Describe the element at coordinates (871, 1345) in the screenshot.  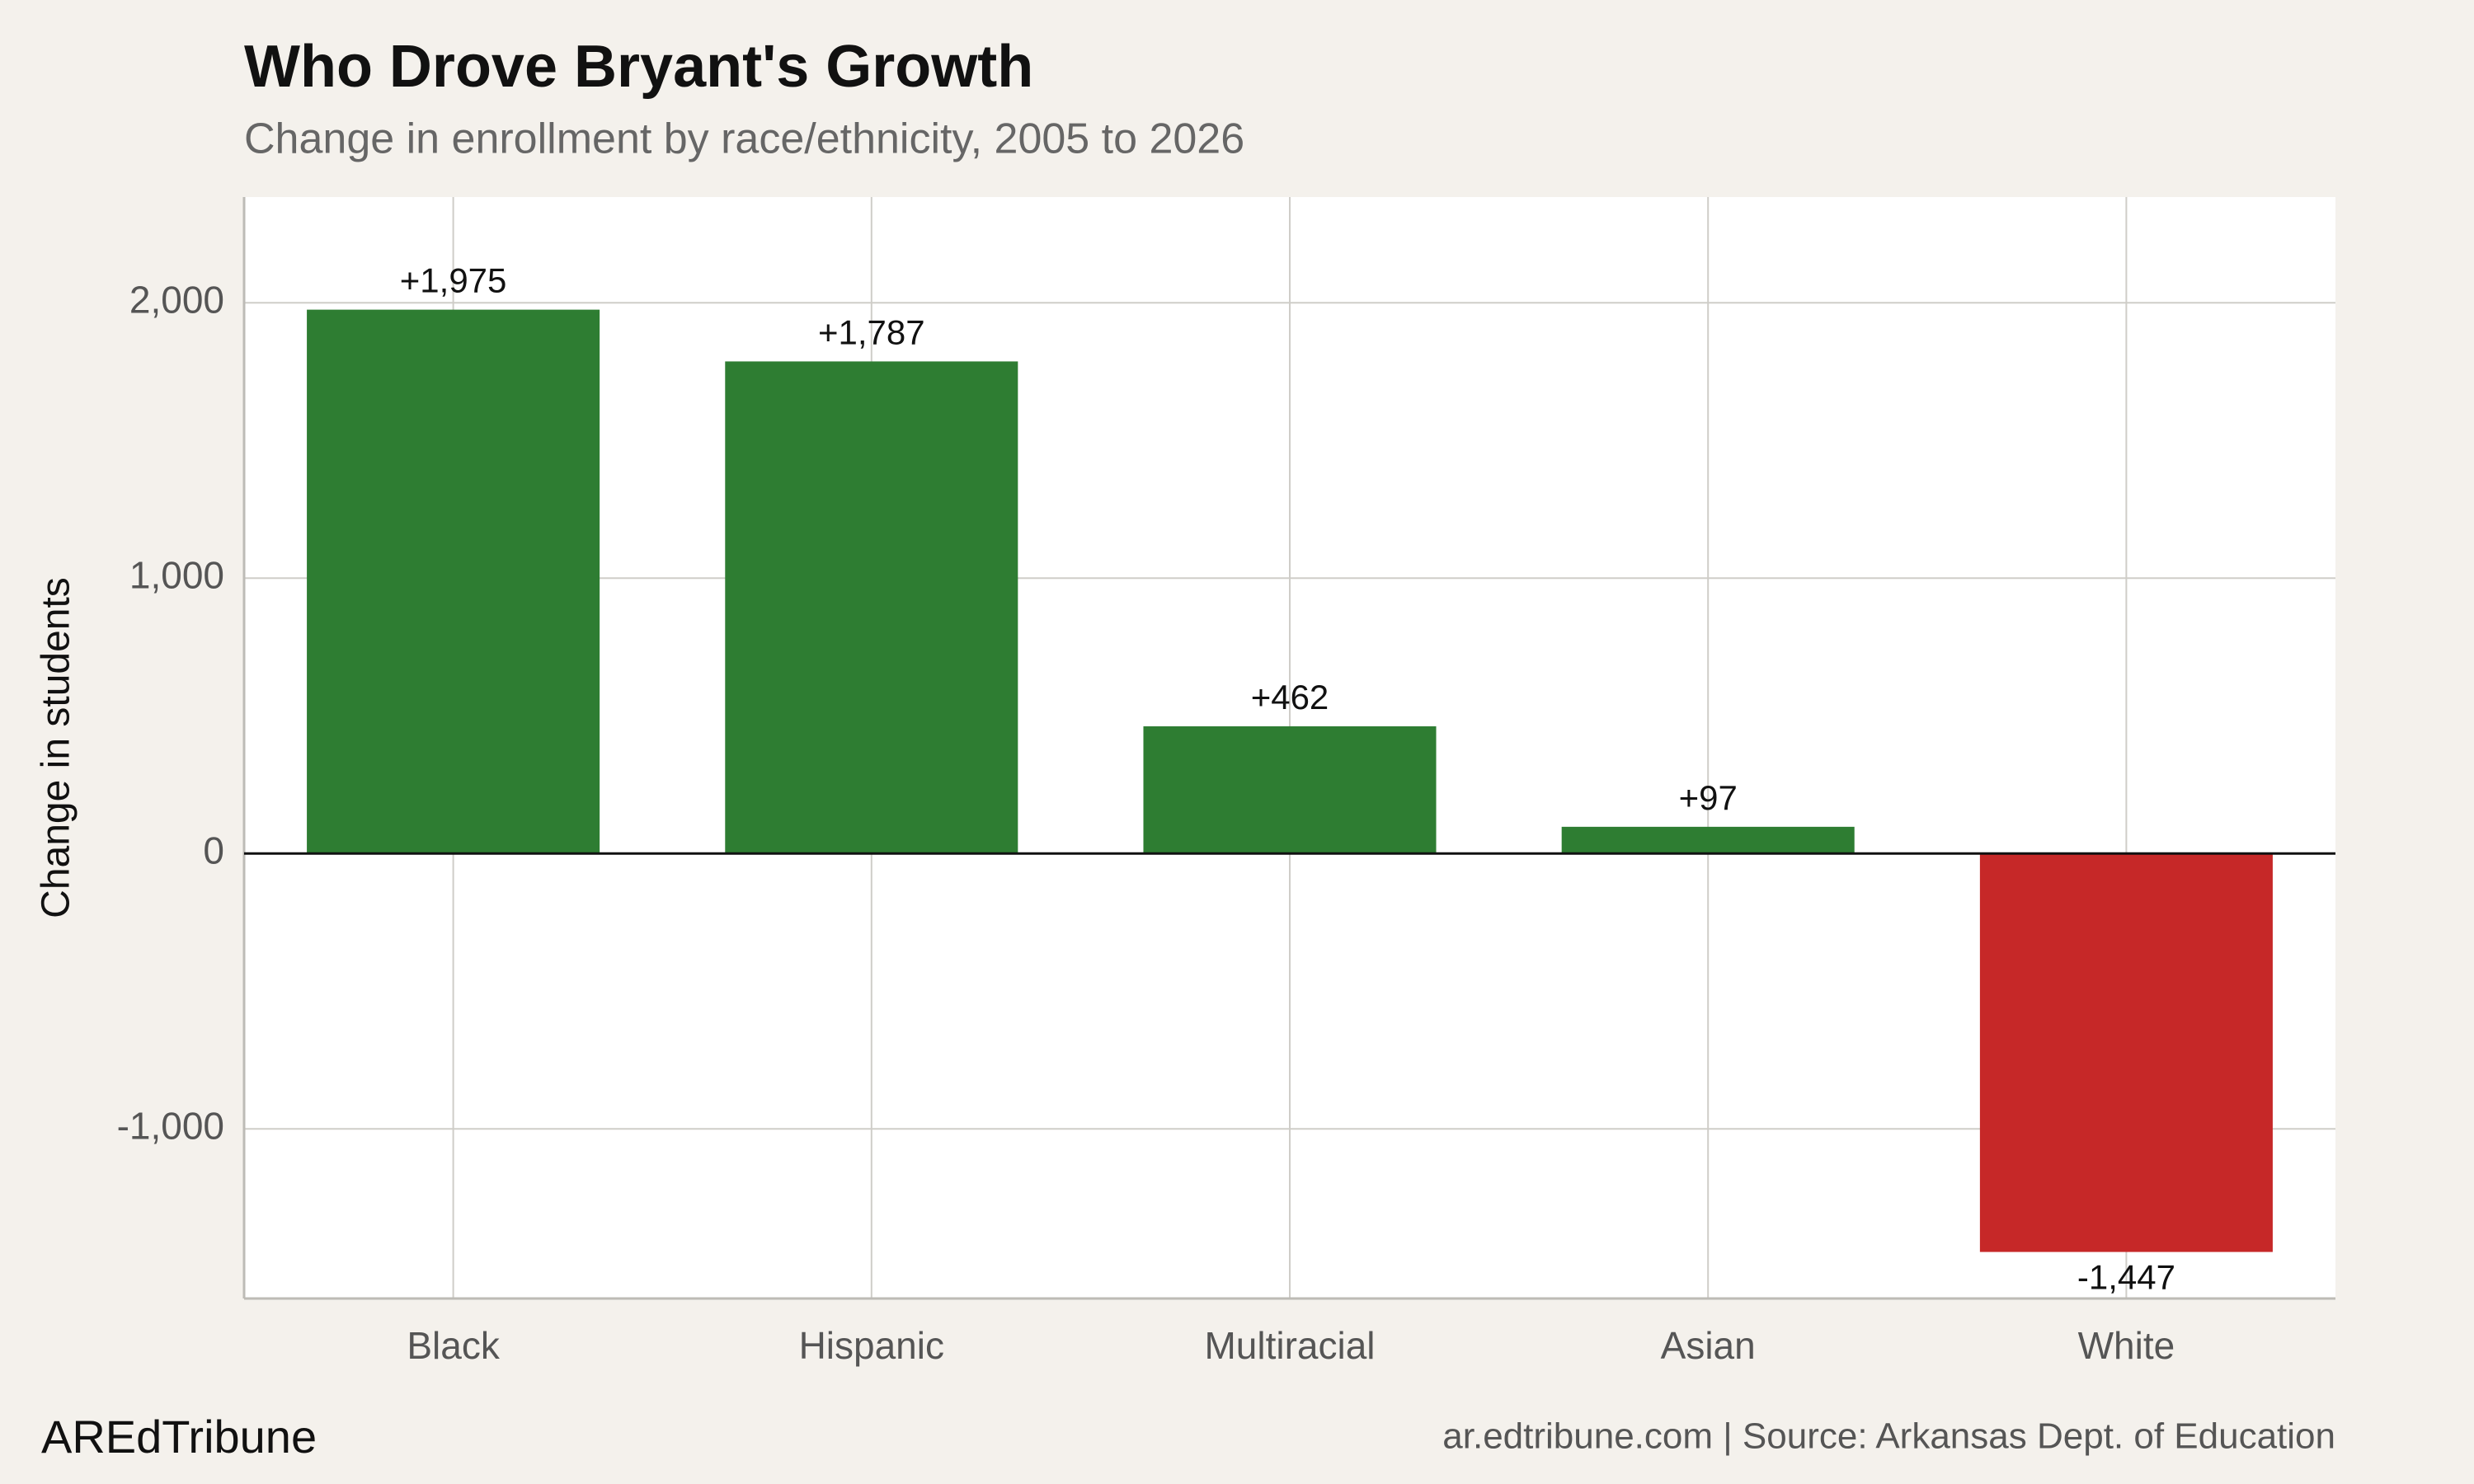
I see `x-tick-label: Hispanic` at that location.